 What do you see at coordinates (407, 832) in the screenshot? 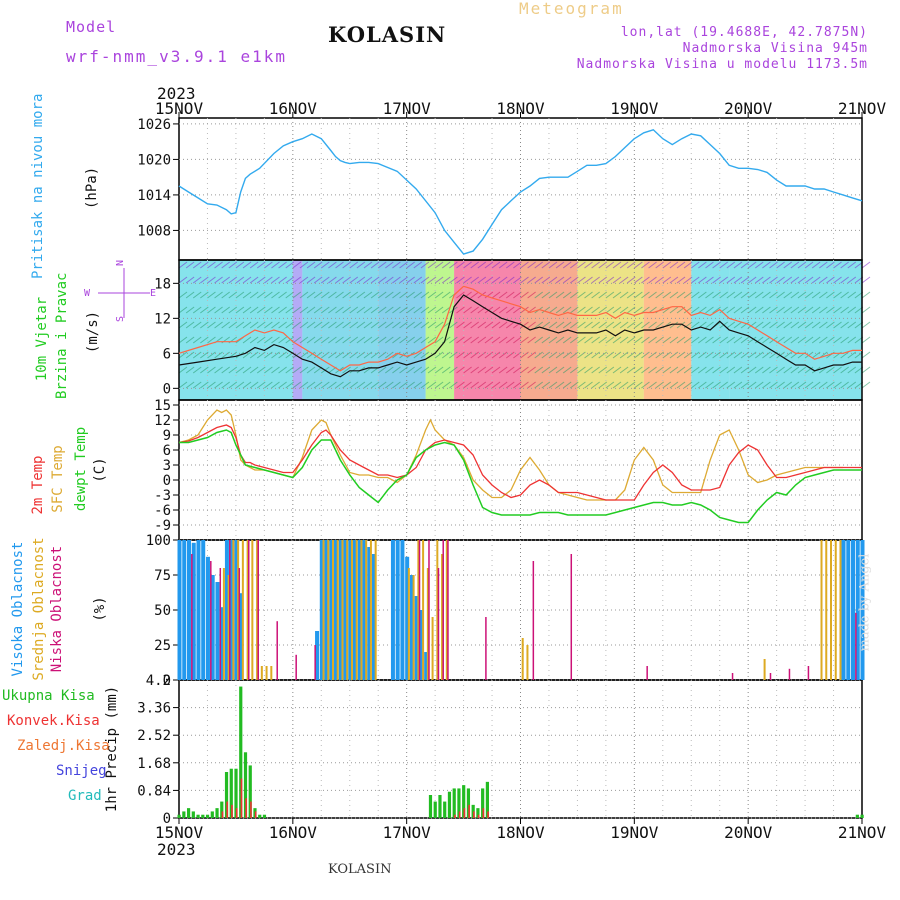
I see `bottom-xtick-label: 17NOV` at bounding box center [407, 832].